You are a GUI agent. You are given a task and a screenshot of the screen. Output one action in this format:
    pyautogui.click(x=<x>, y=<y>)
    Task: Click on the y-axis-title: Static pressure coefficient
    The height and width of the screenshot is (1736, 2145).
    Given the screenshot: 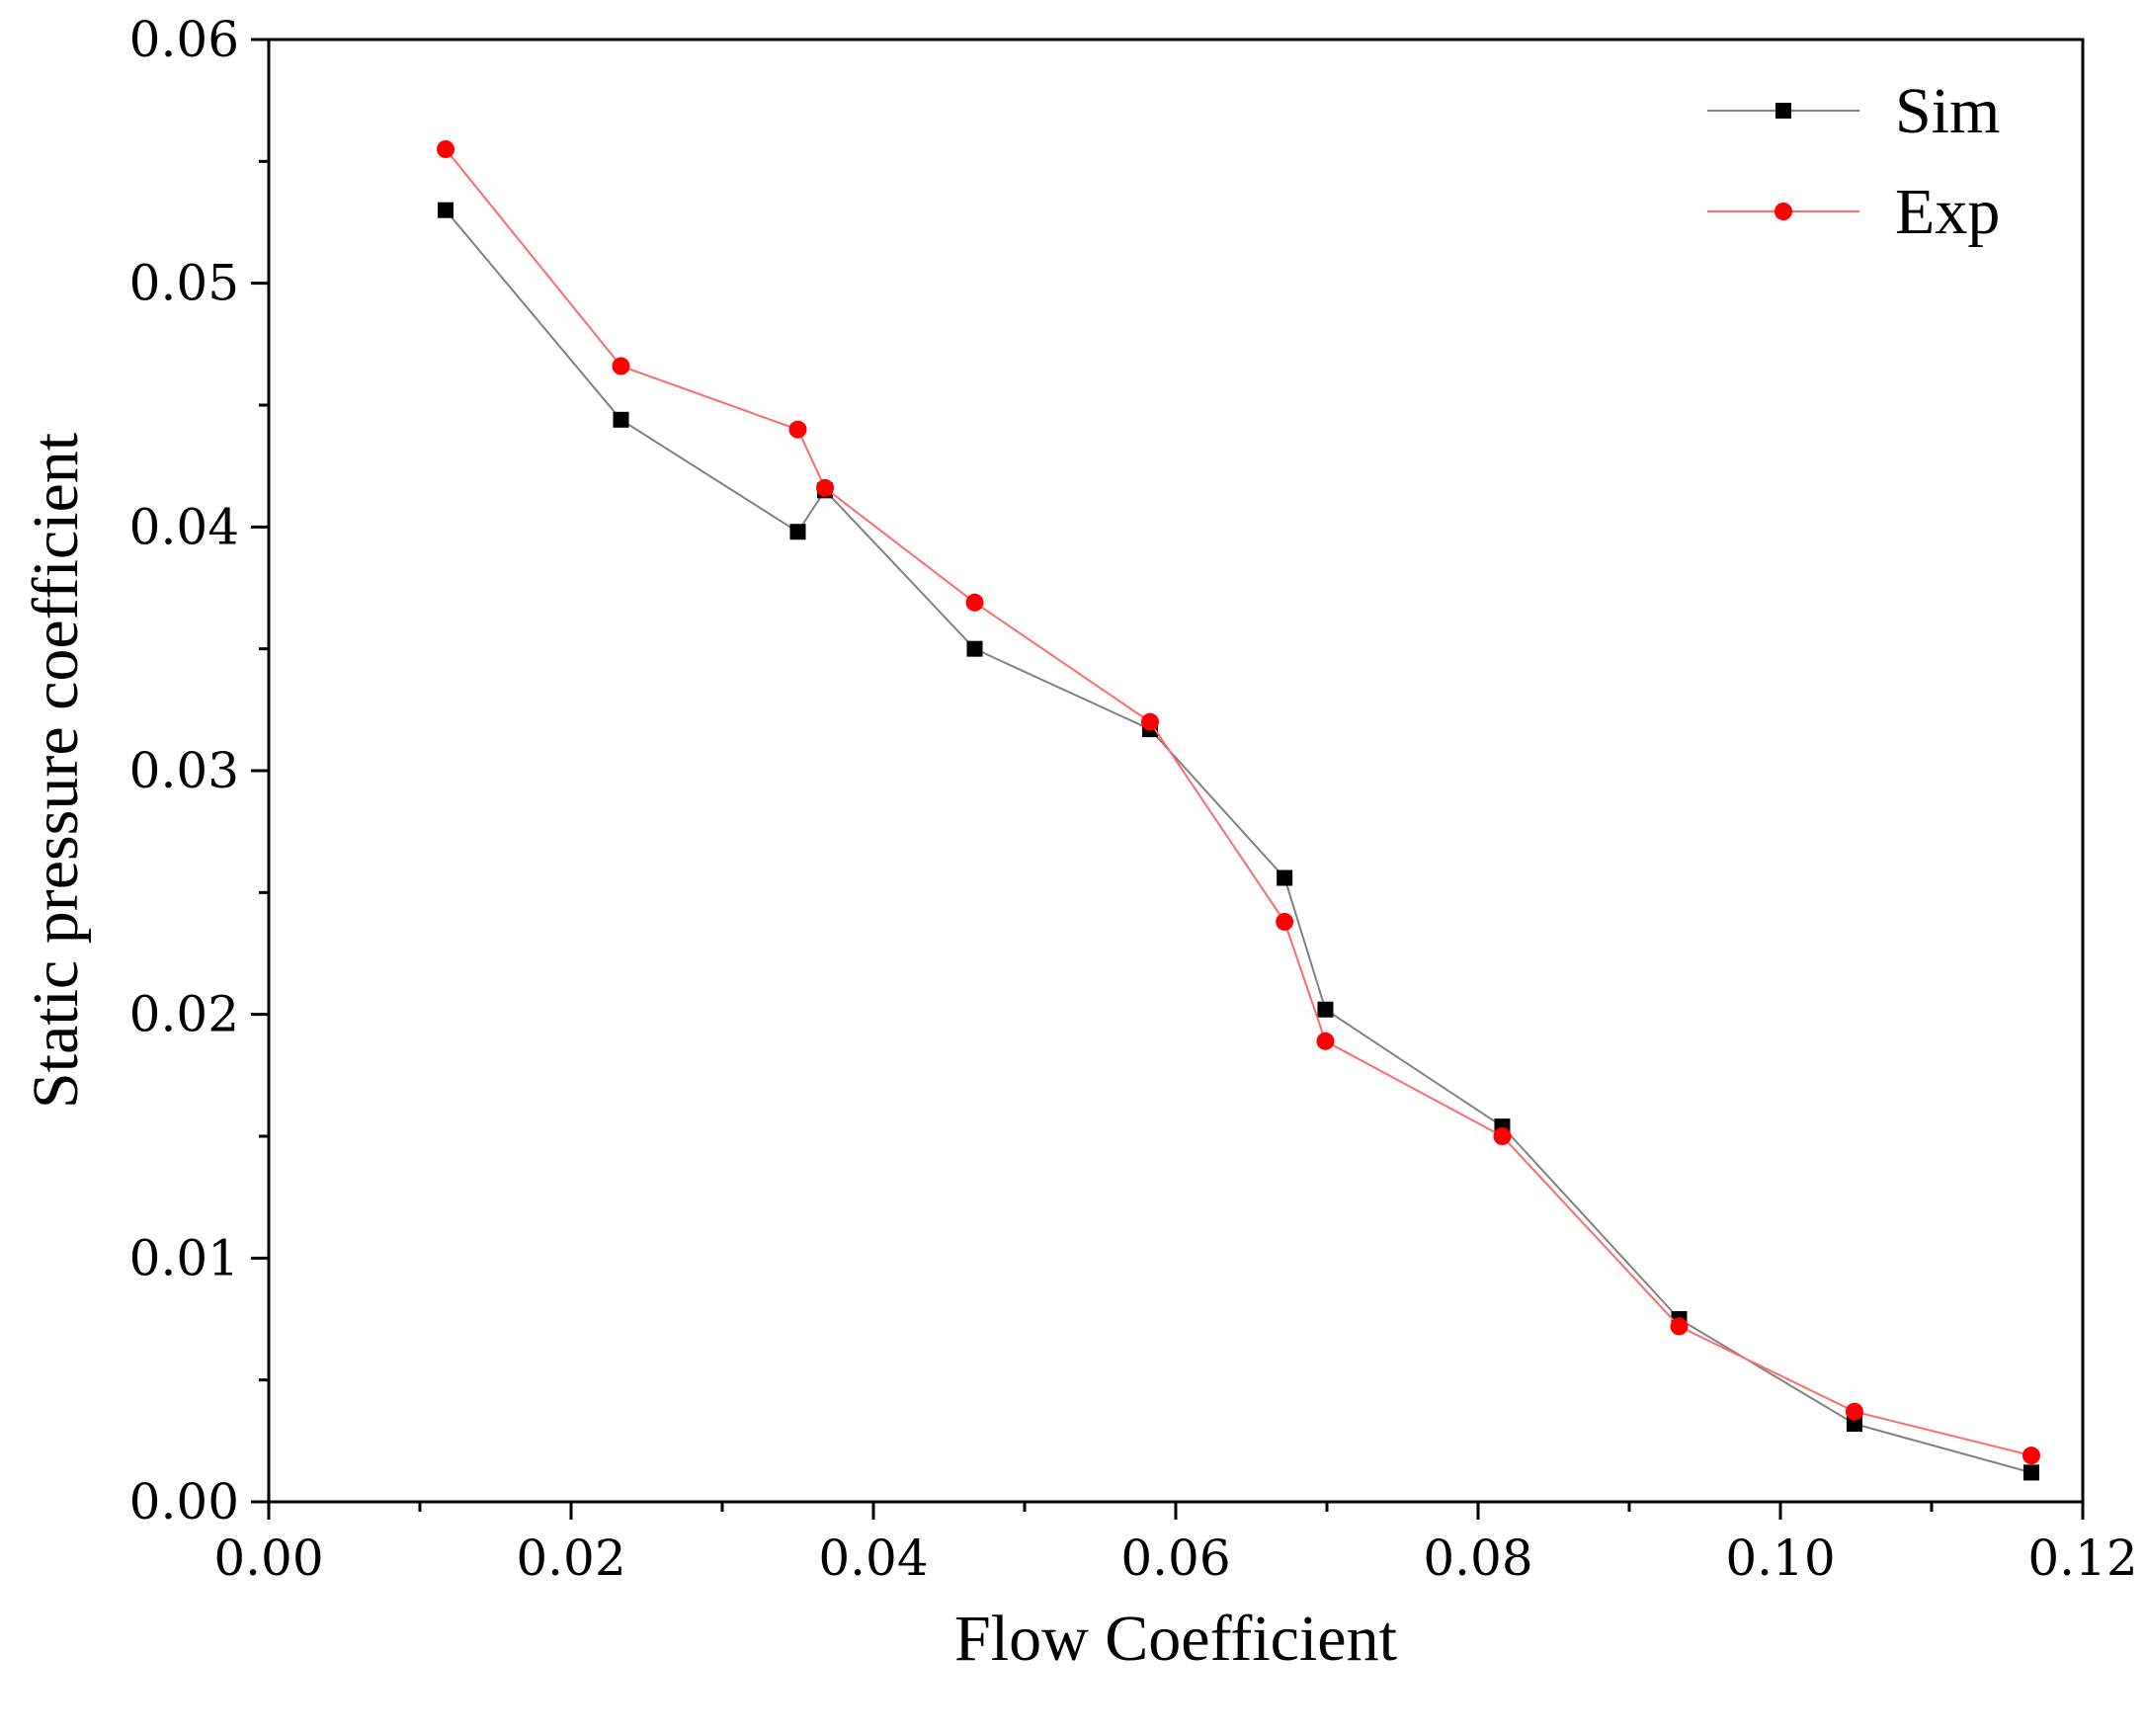 What is the action you would take?
    pyautogui.click(x=56, y=771)
    